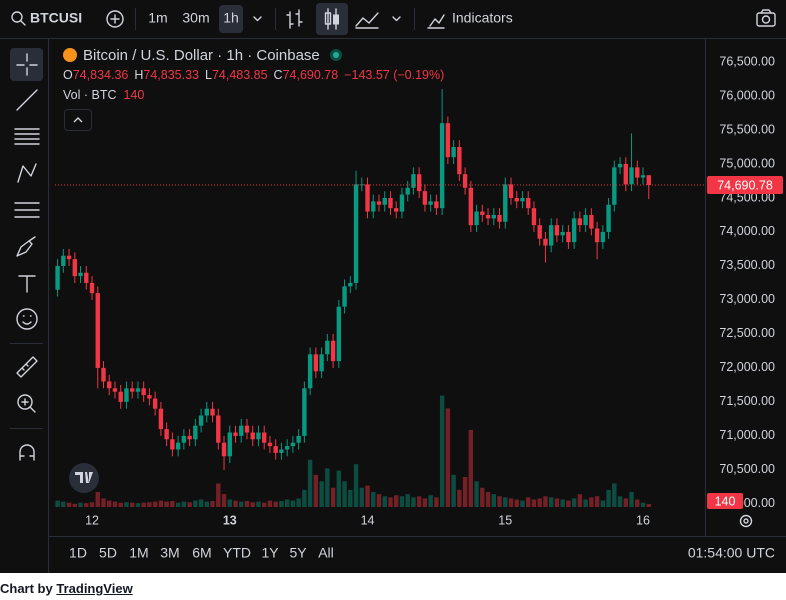 The image size is (786, 600). I want to click on measure-tool, so click(27, 367).